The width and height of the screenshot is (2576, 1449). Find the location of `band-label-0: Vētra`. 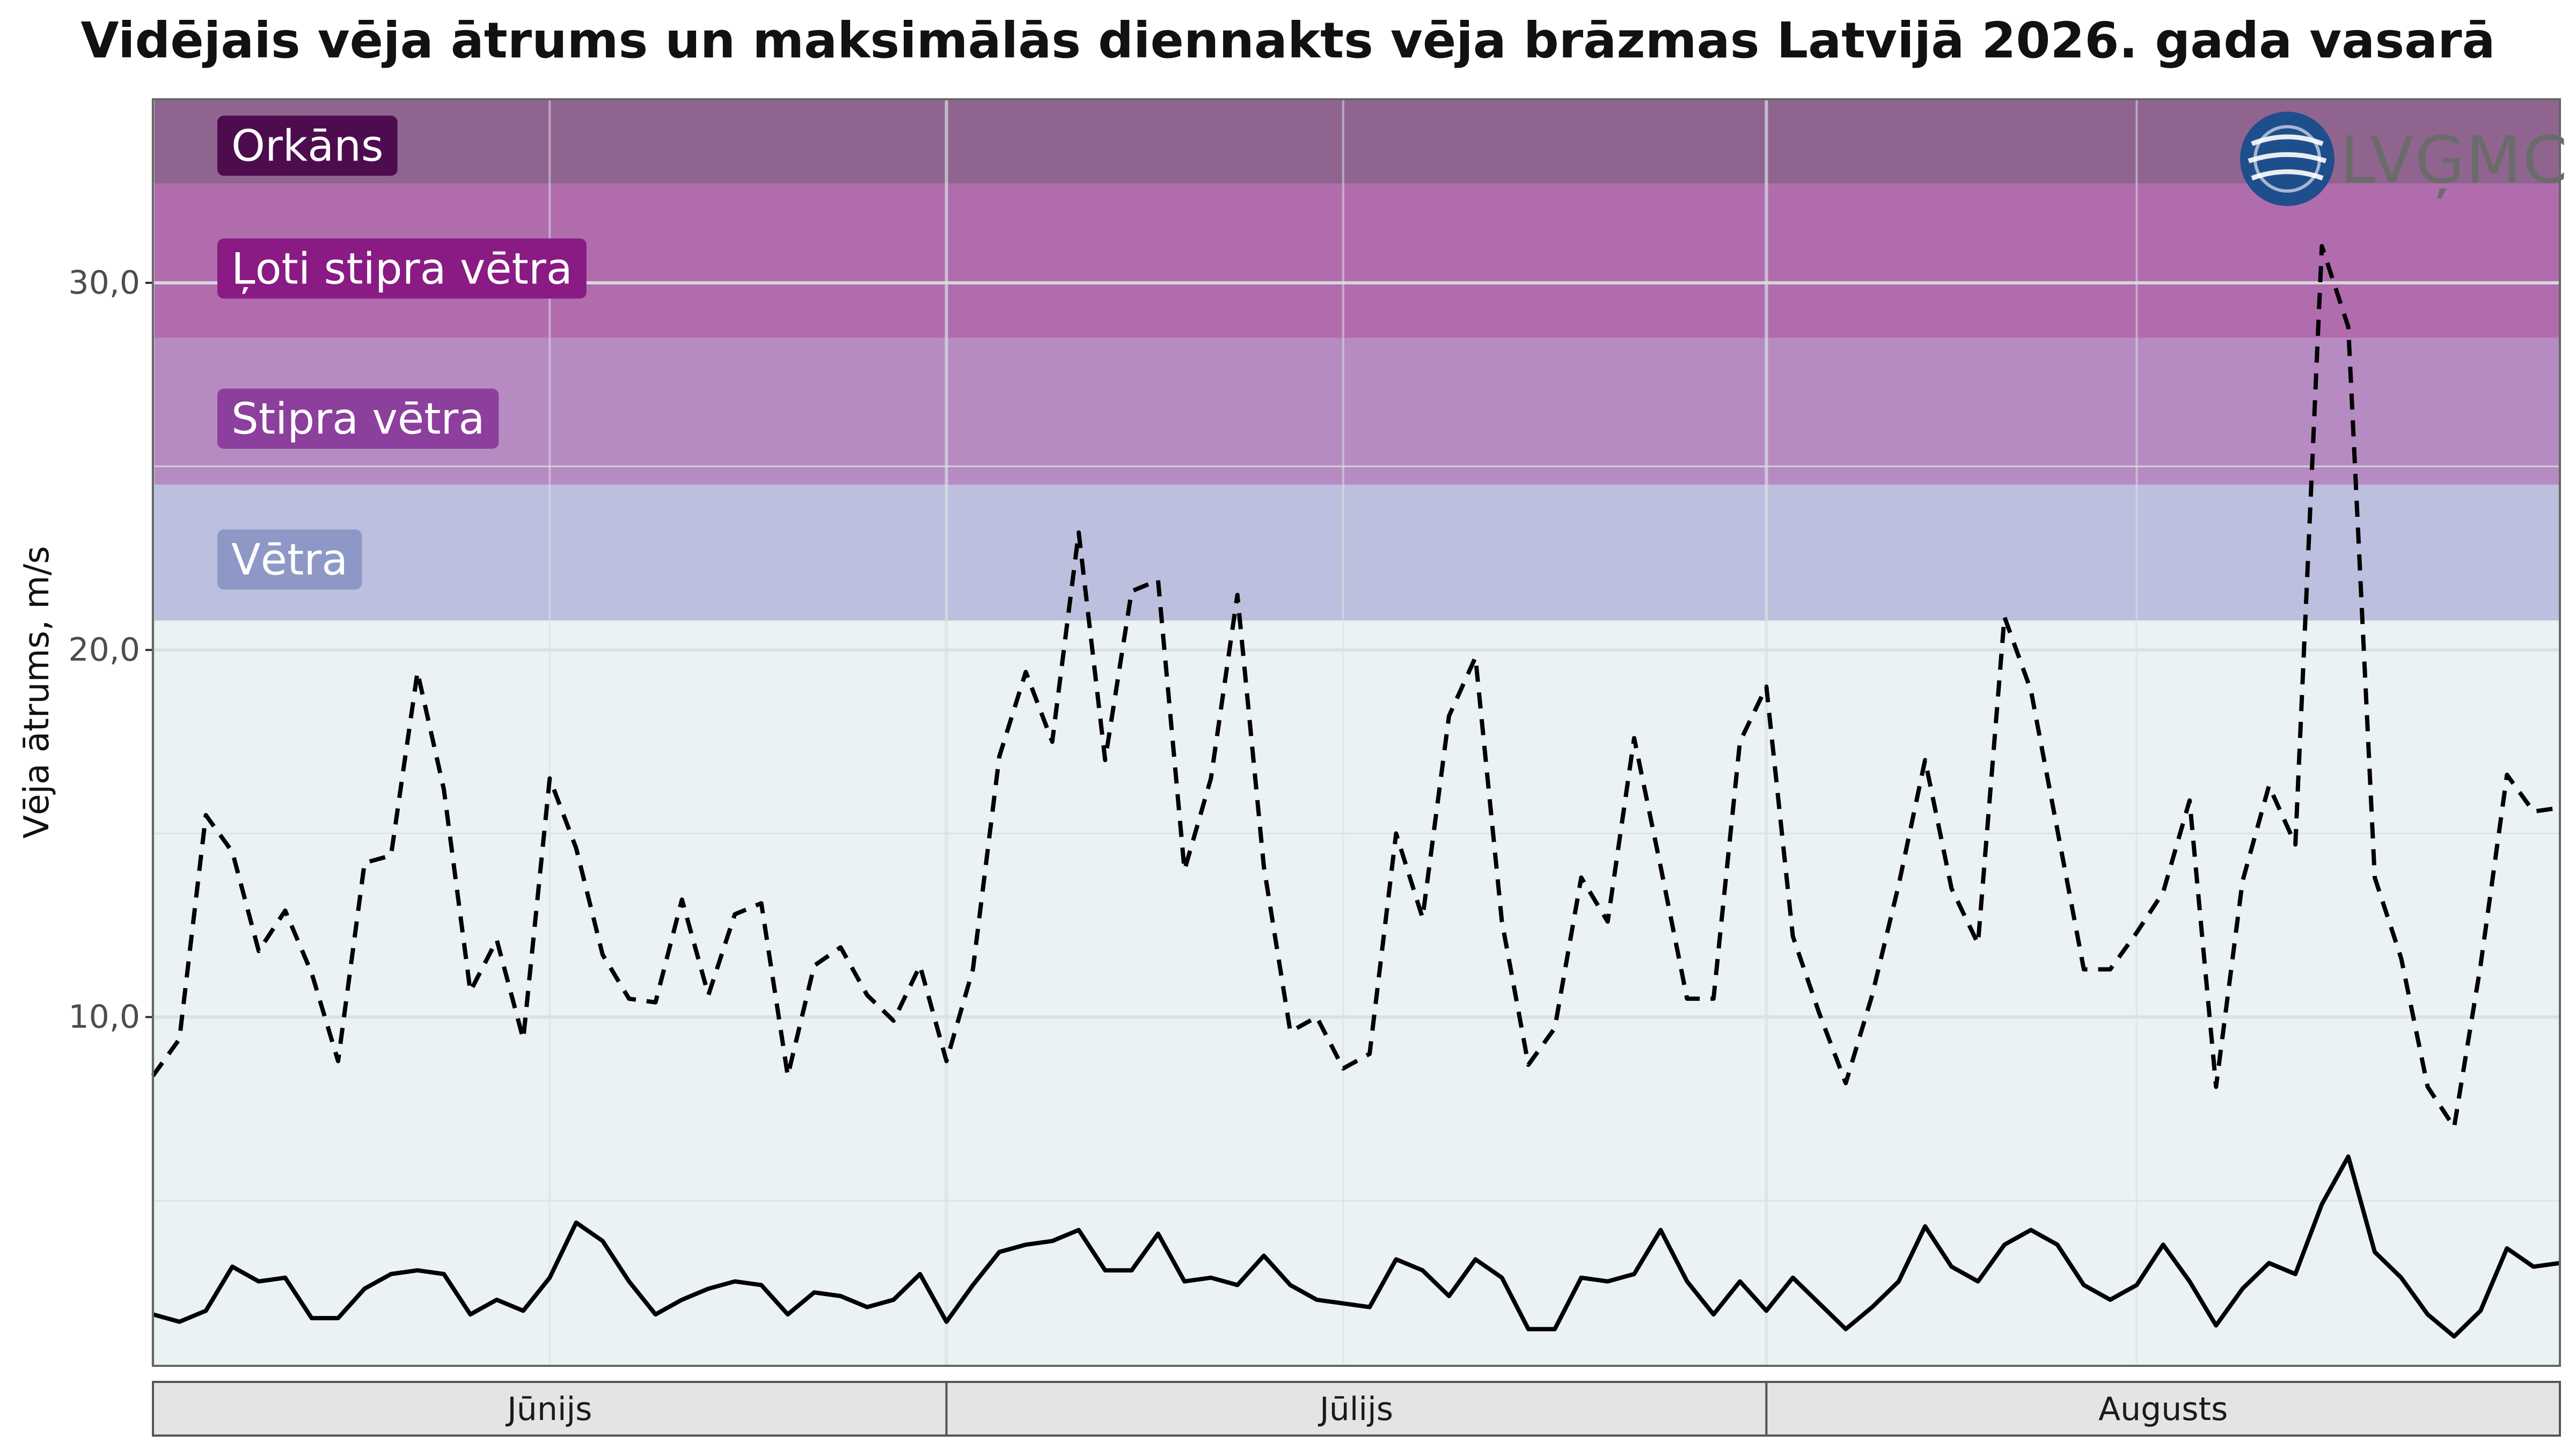

band-label-0: Vētra is located at coordinates (289, 559).